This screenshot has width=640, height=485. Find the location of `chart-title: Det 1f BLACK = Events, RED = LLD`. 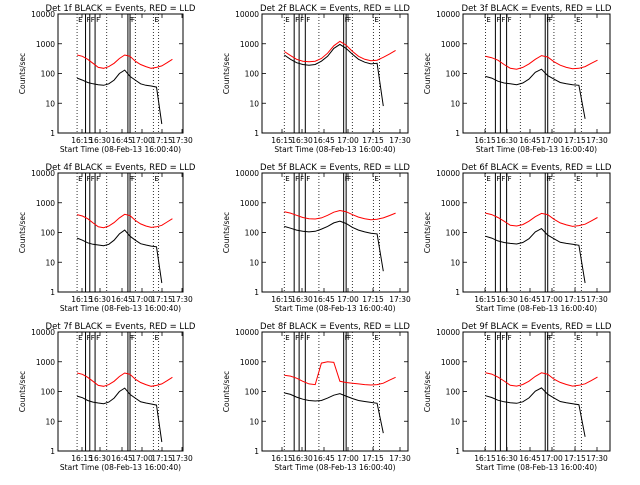

chart-title: Det 1f BLACK = Events, RED = LLD is located at coordinates (121, 9).